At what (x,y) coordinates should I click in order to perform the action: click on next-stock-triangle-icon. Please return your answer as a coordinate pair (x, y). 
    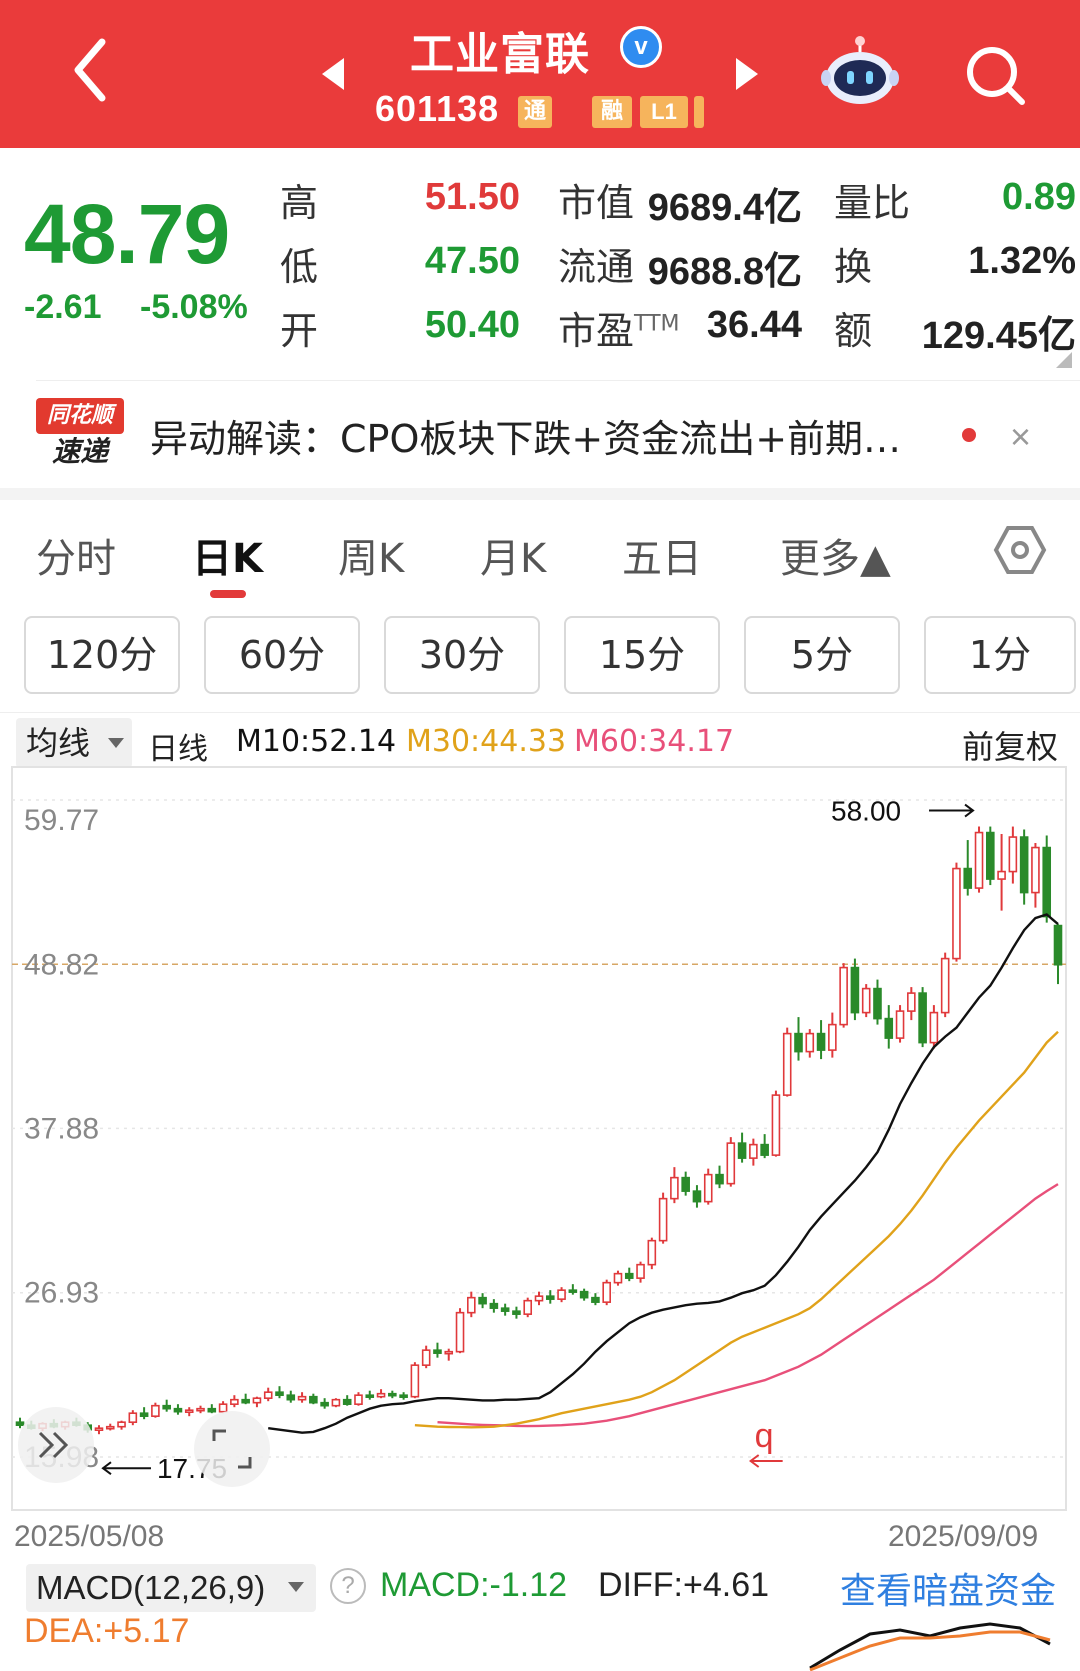
    Looking at the image, I should click on (747, 74).